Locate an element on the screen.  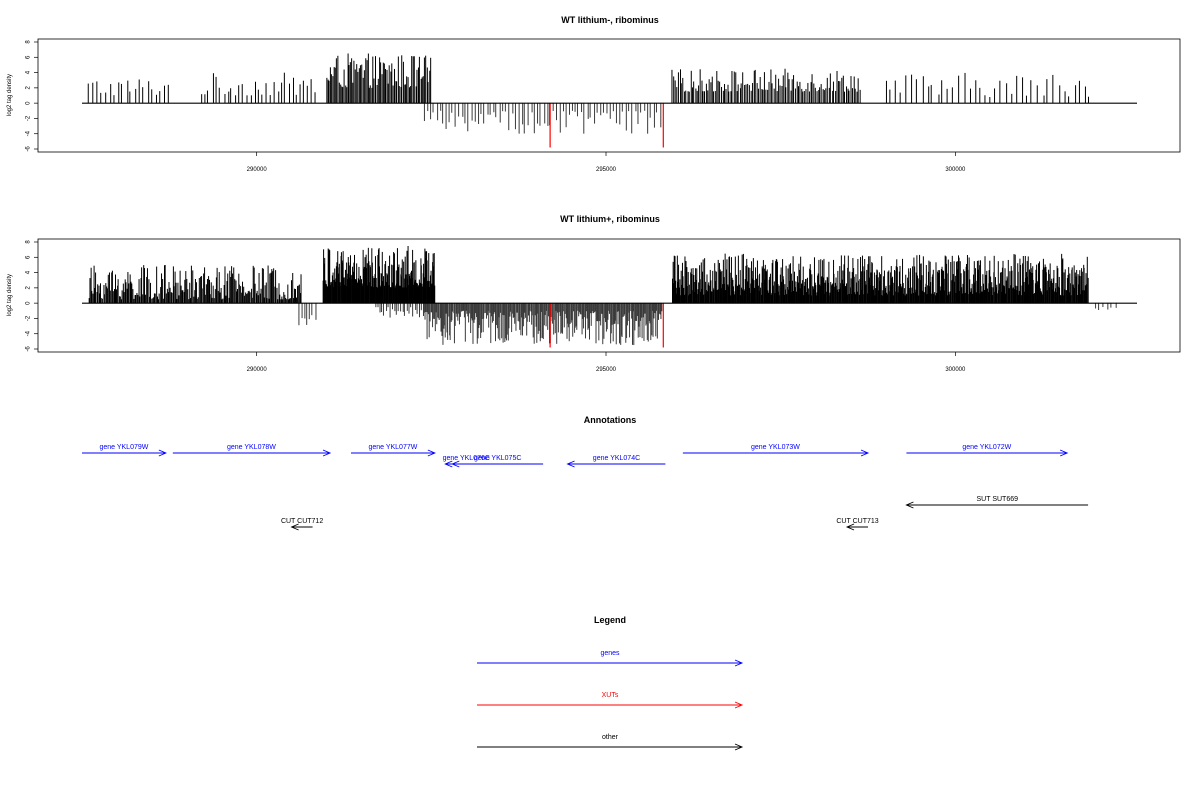
annotation-gene-ykl079w: gene YKL079W is located at coordinates (124, 450).